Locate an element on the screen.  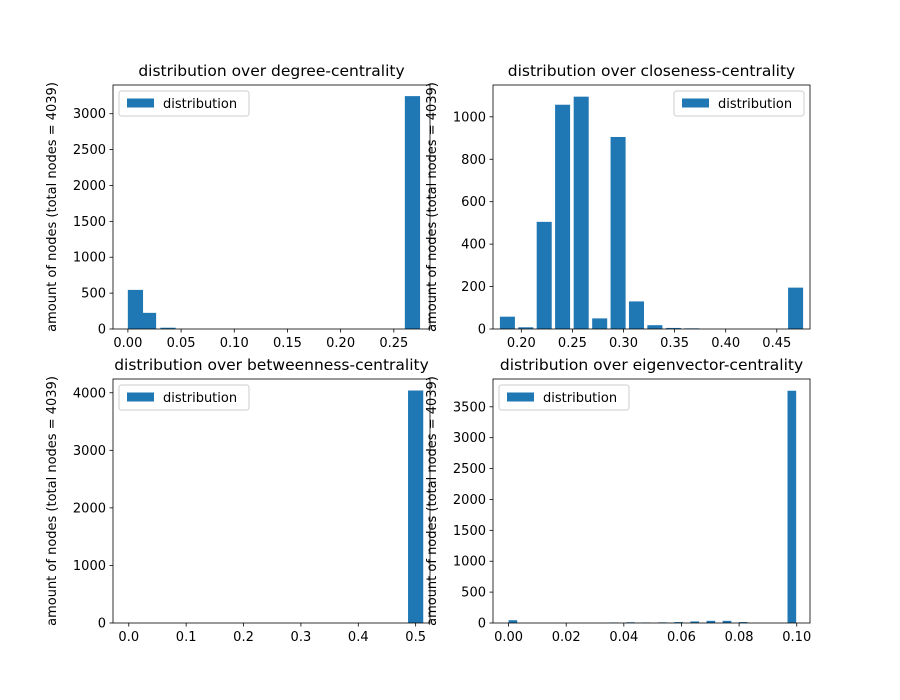
chart-title: distribution over betweenness-centrality is located at coordinates (271, 365).